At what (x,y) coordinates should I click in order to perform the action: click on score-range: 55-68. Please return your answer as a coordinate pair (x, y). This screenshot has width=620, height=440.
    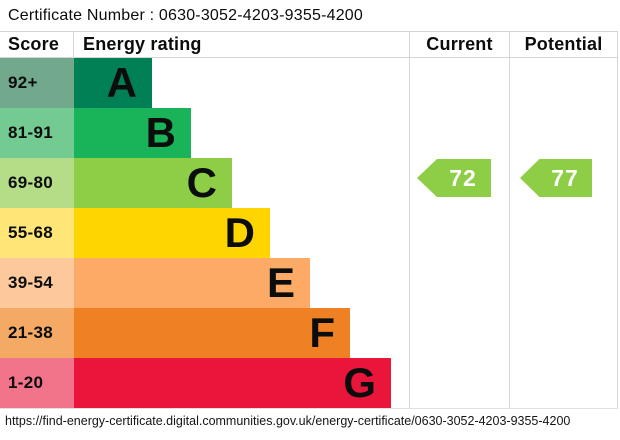
    Looking at the image, I should click on (37, 233).